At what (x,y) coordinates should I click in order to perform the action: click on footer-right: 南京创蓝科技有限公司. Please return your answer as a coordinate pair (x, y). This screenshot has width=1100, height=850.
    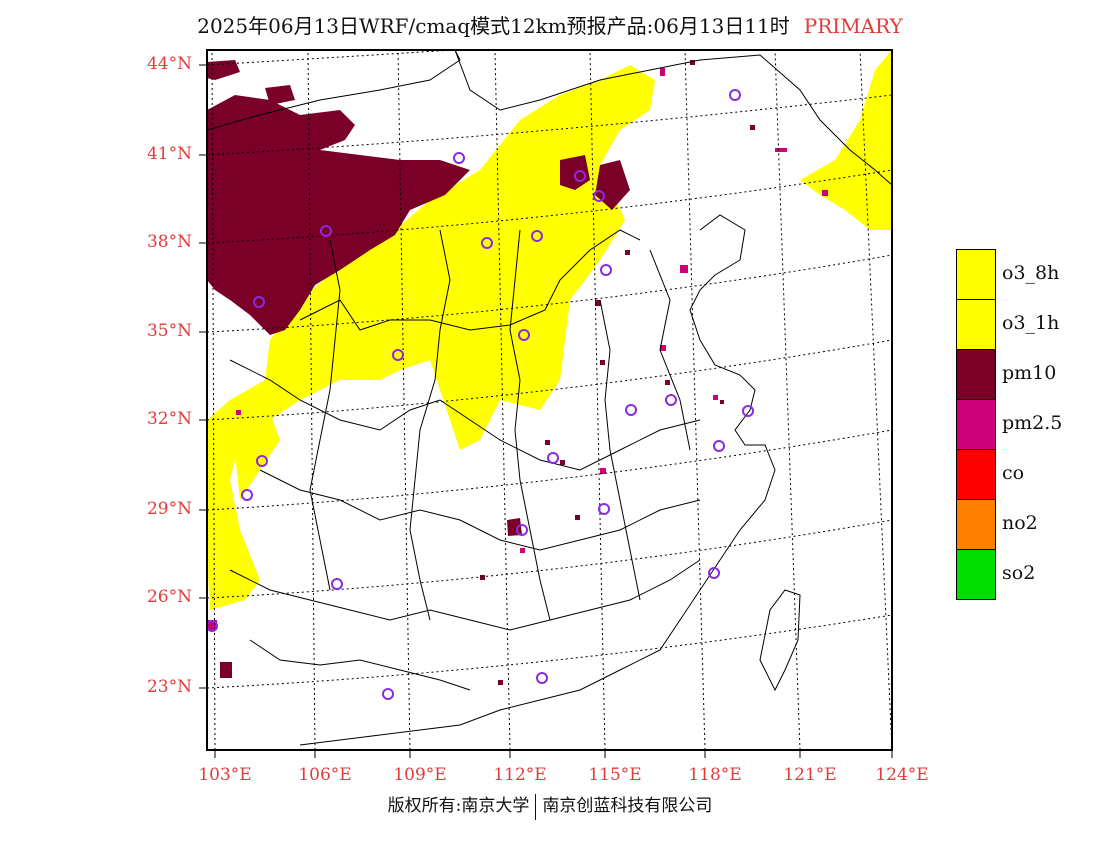
    Looking at the image, I should click on (627, 806).